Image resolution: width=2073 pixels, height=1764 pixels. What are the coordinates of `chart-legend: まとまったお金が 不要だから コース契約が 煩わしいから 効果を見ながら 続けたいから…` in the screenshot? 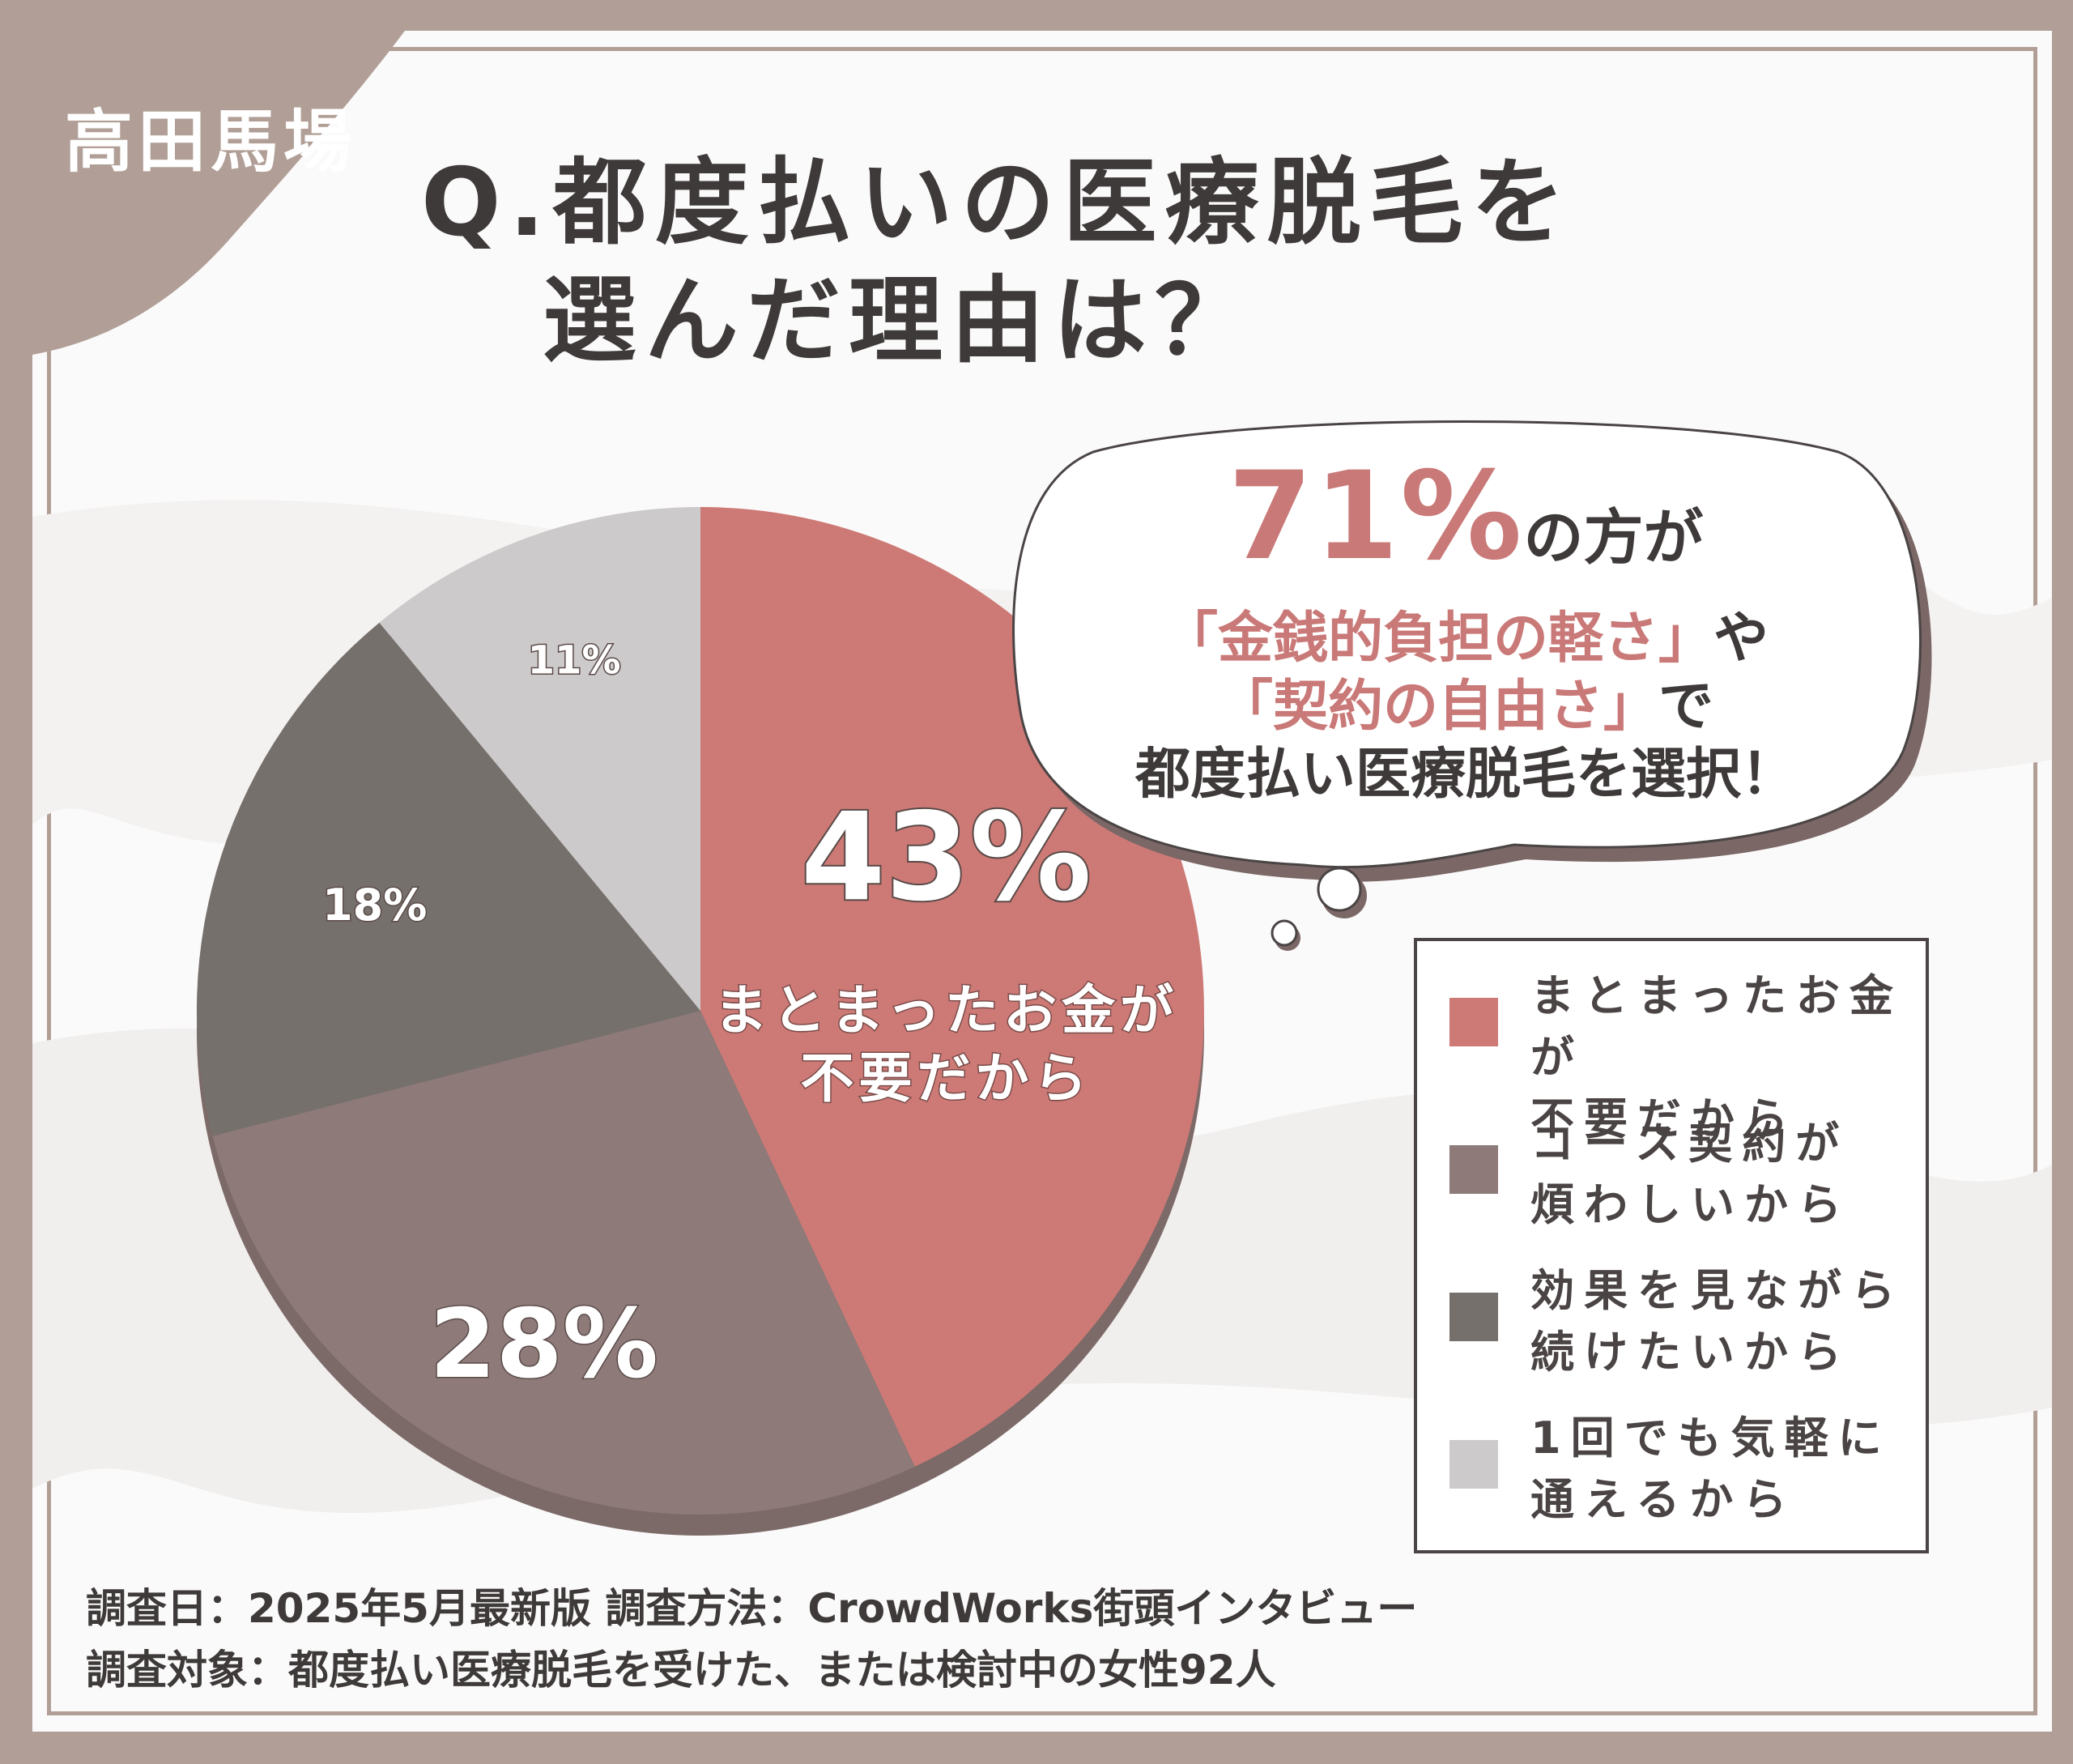 It's located at (1671, 1245).